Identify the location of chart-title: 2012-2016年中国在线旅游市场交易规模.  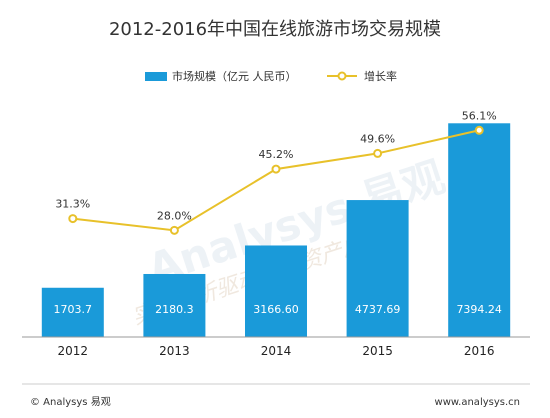
(275, 29).